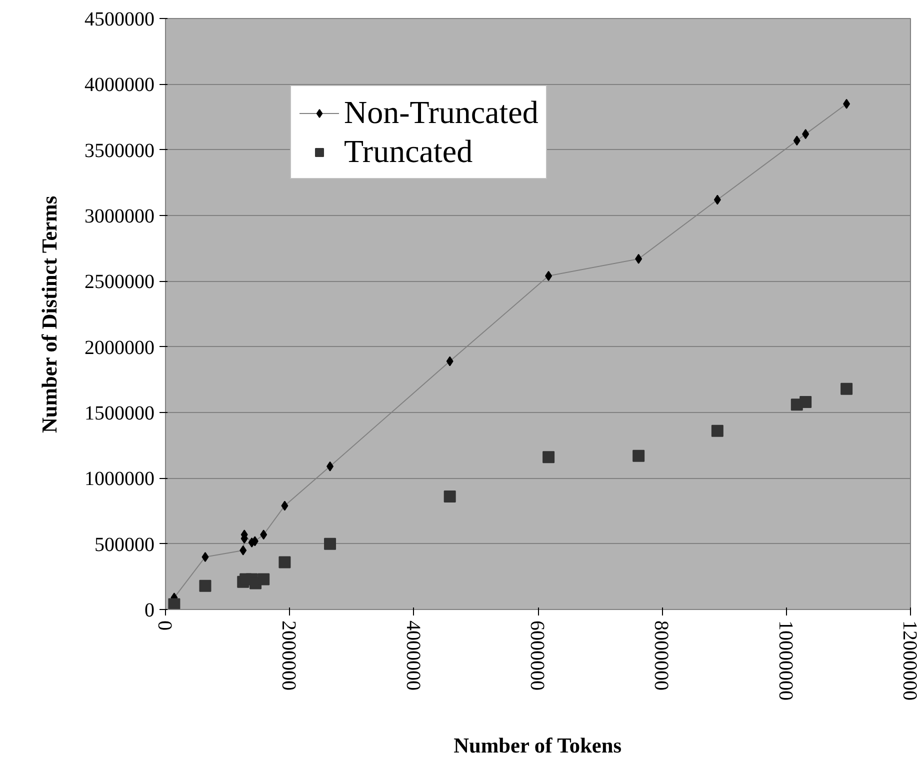 This screenshot has height=760, width=917. Describe the element at coordinates (119, 217) in the screenshot. I see `y-tick-label: 3000000` at that location.